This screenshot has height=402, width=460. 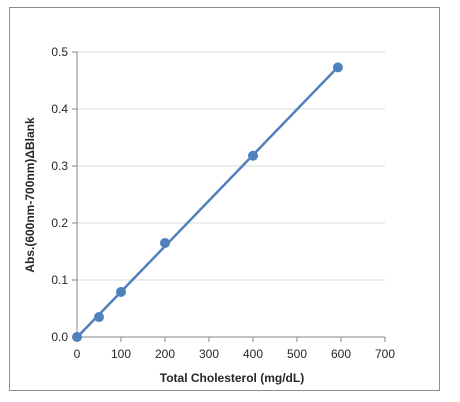 I want to click on x-tick-label: 0, so click(x=77, y=354).